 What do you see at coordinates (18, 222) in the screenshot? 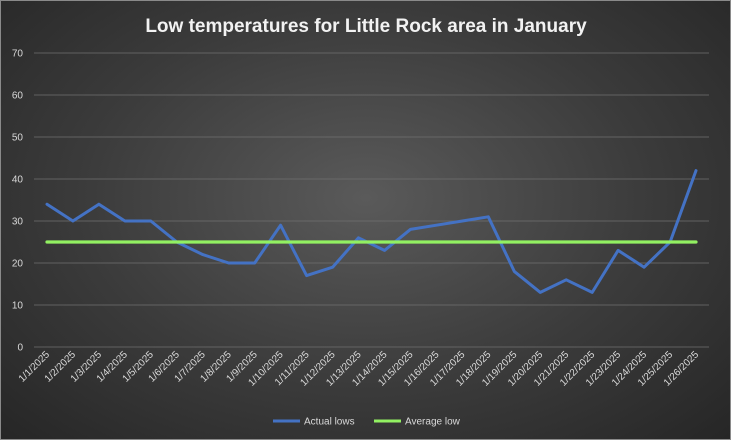
I see `y-tick-label: 30` at bounding box center [18, 222].